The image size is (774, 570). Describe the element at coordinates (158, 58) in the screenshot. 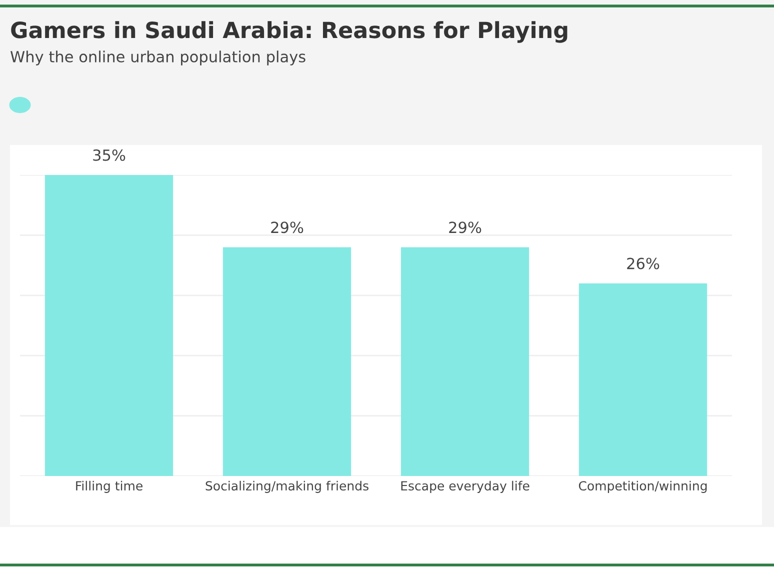

I see `chart-subtitle: Why the online urban population plays` at that location.